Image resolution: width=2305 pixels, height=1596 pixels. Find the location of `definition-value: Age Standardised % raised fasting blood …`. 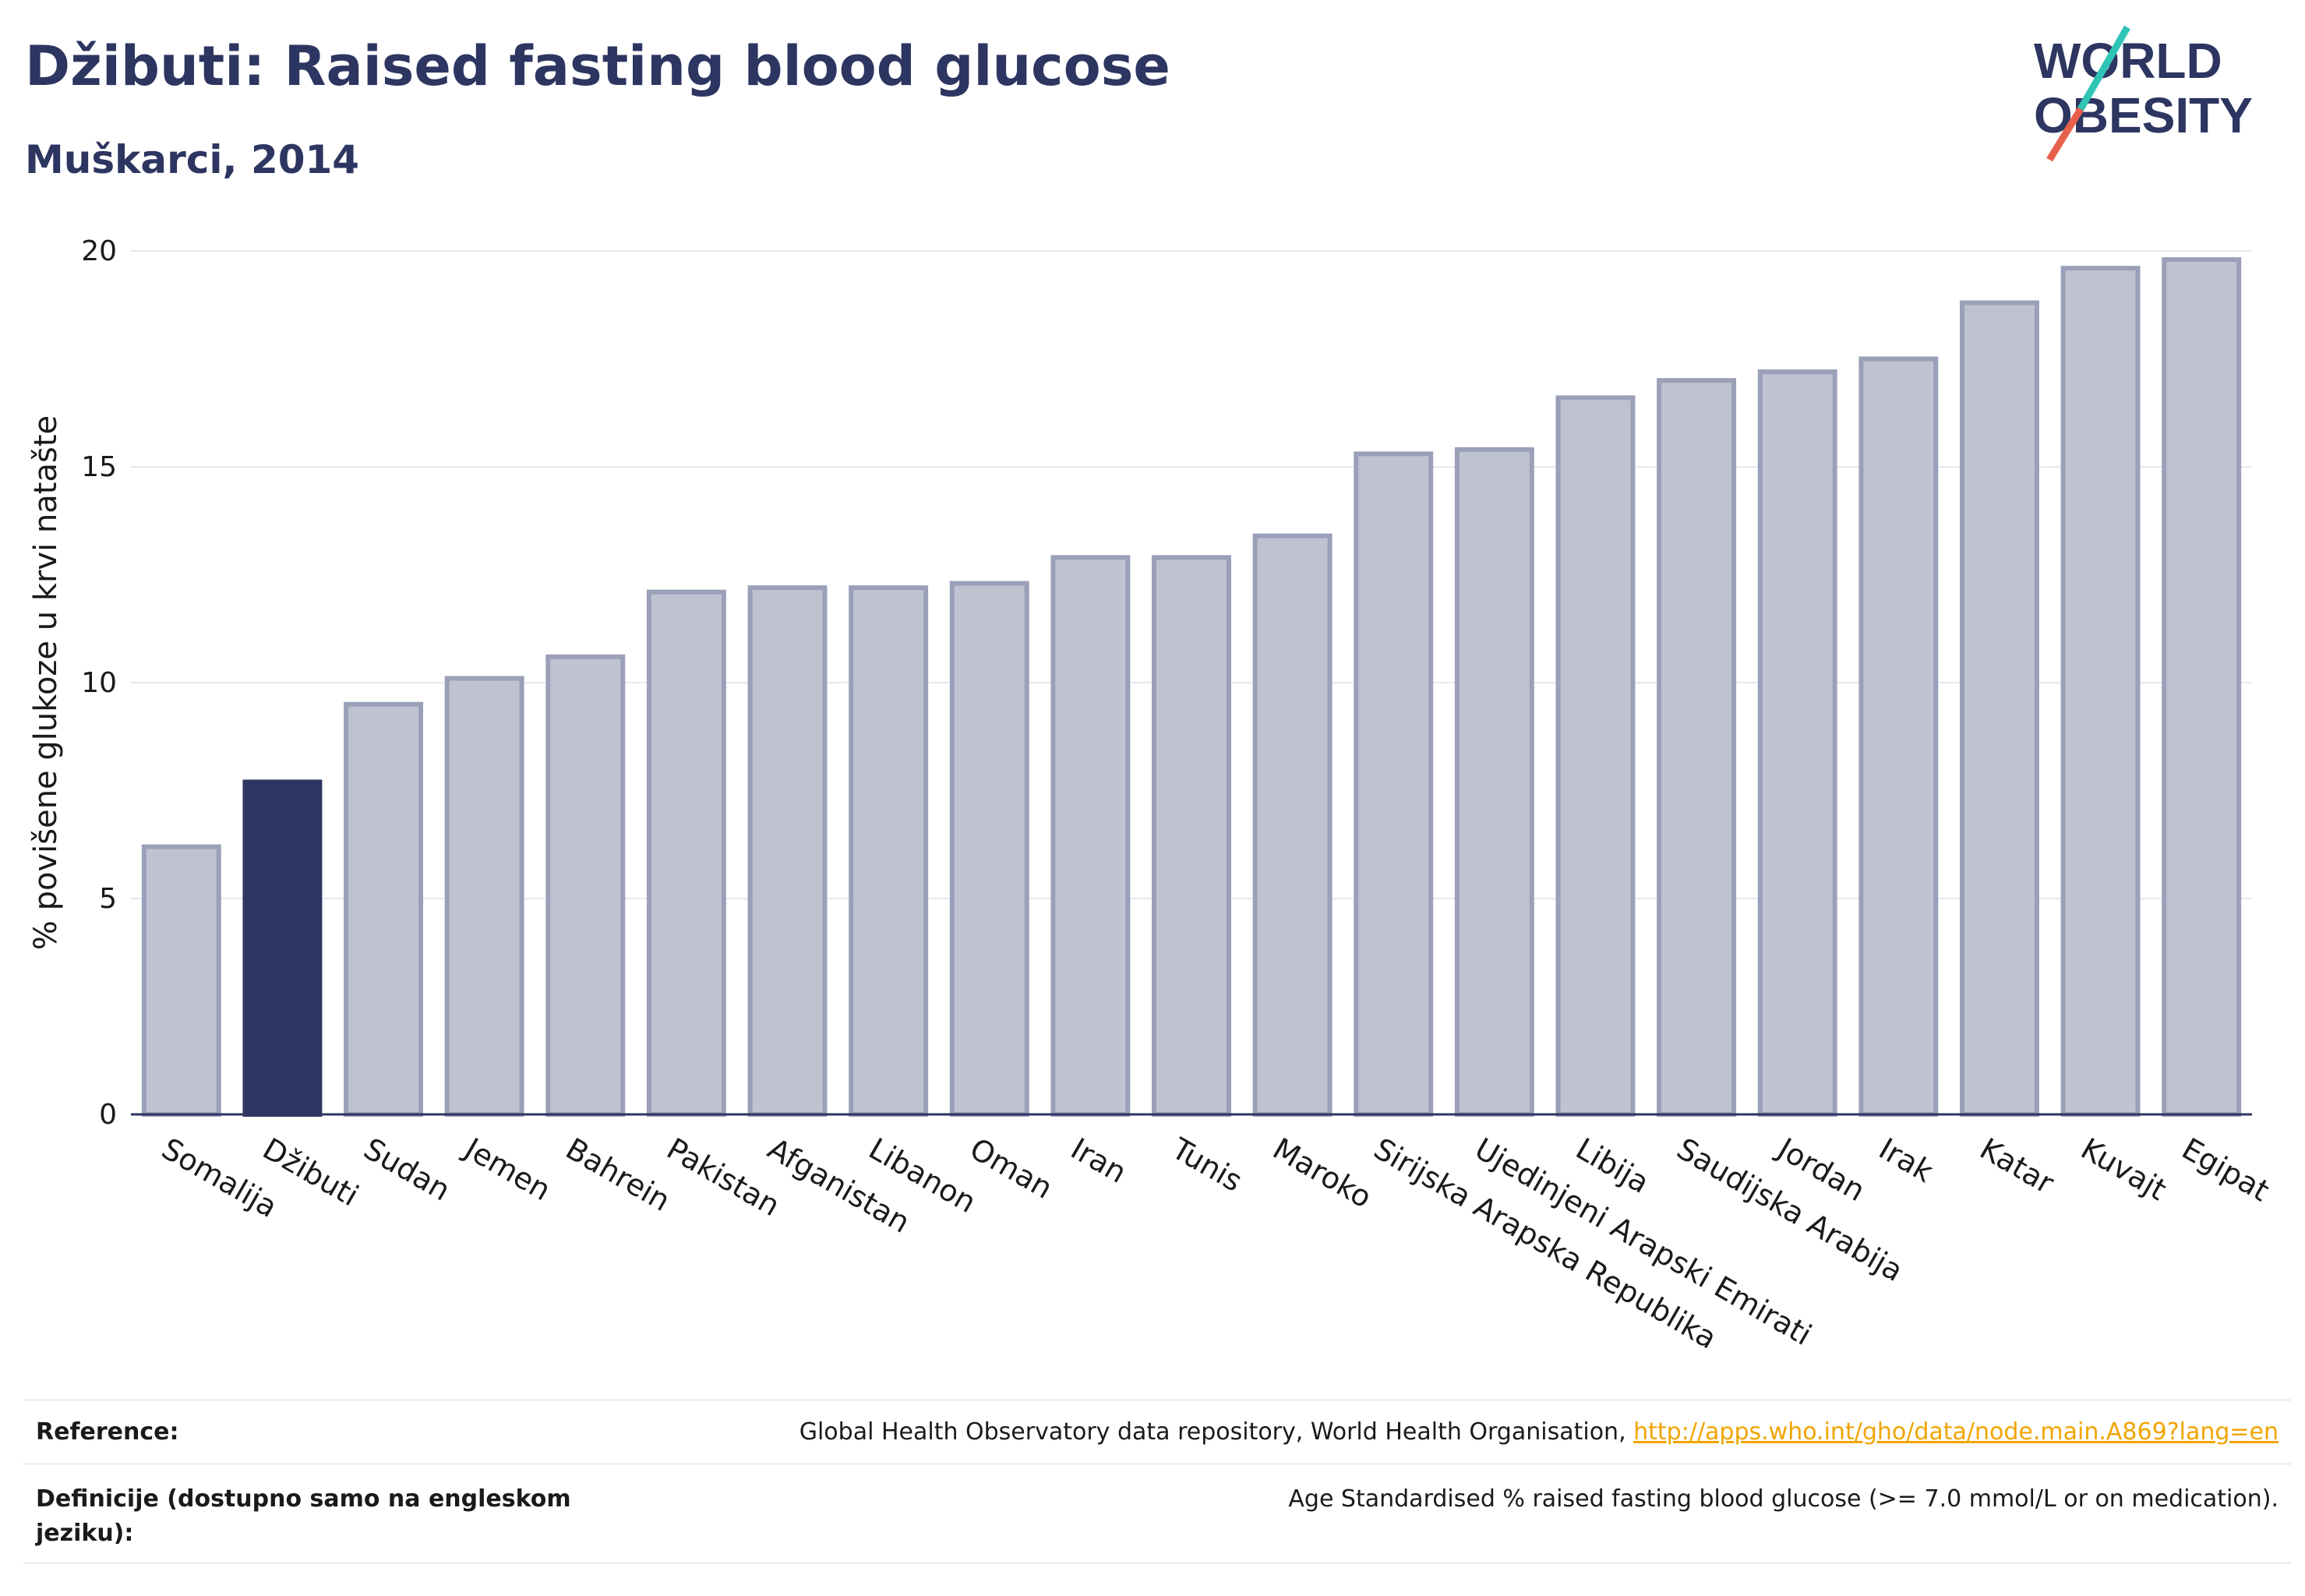

definition-value: Age Standardised % raised fasting blood … is located at coordinates (1784, 1499).